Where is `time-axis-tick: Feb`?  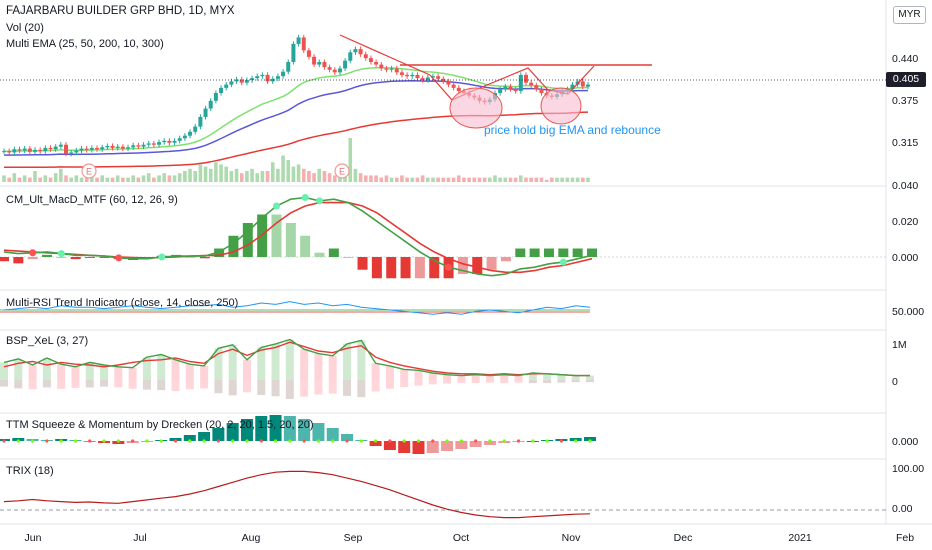 time-axis-tick: Feb is located at coordinates (905, 538).